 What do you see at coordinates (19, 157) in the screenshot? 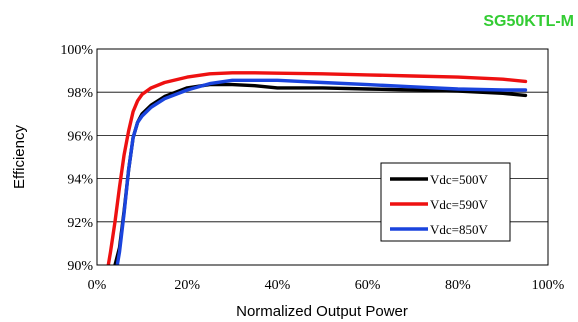
I see `y-axis-label: Efficiency` at bounding box center [19, 157].